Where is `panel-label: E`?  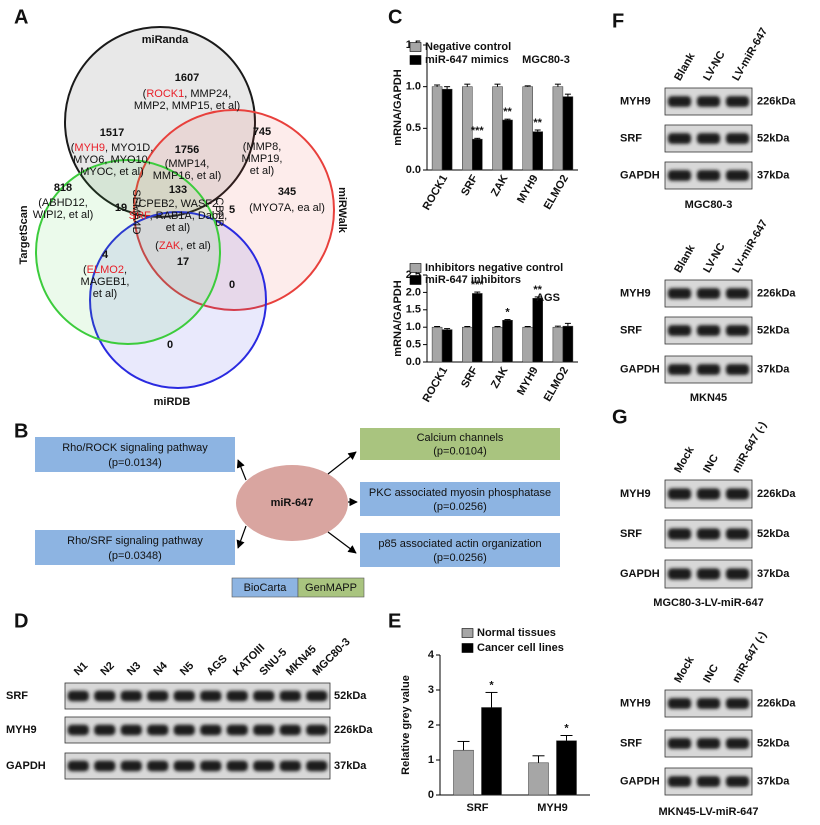
panel-label: E is located at coordinates (394, 621).